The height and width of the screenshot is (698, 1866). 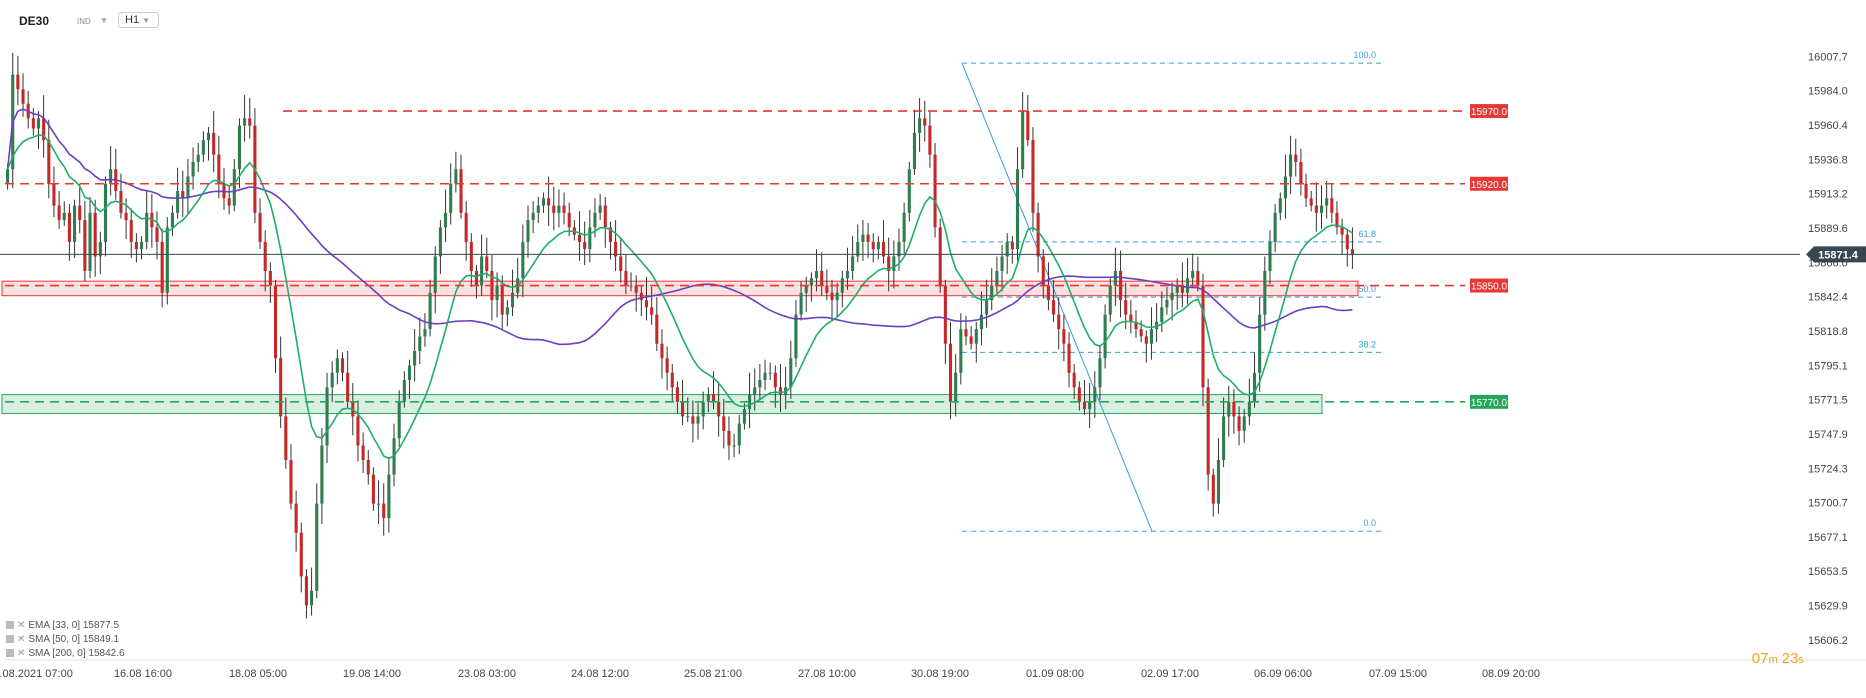 I want to click on indicator-value: 15849.1, so click(x=101, y=639).